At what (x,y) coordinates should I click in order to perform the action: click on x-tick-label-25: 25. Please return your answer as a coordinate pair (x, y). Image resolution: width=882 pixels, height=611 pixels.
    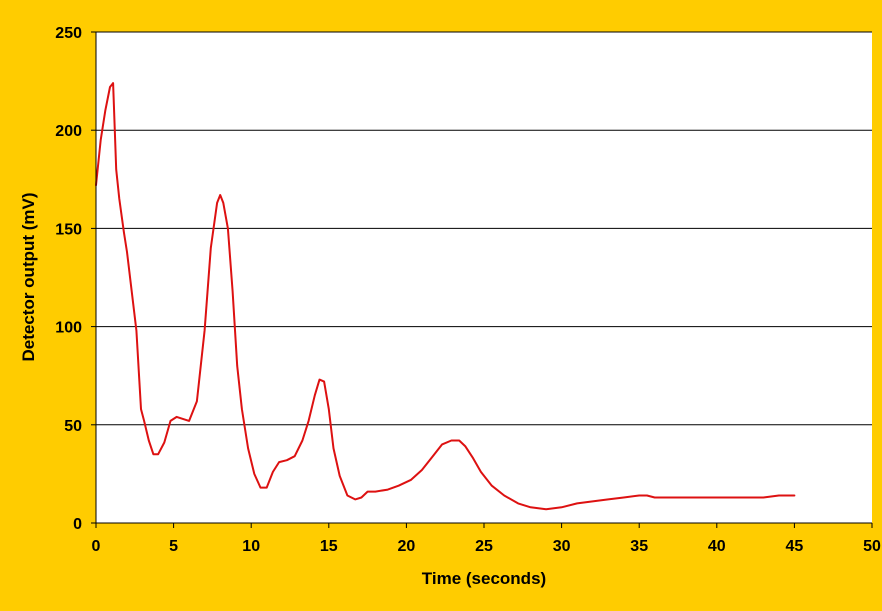
    Looking at the image, I should click on (484, 546).